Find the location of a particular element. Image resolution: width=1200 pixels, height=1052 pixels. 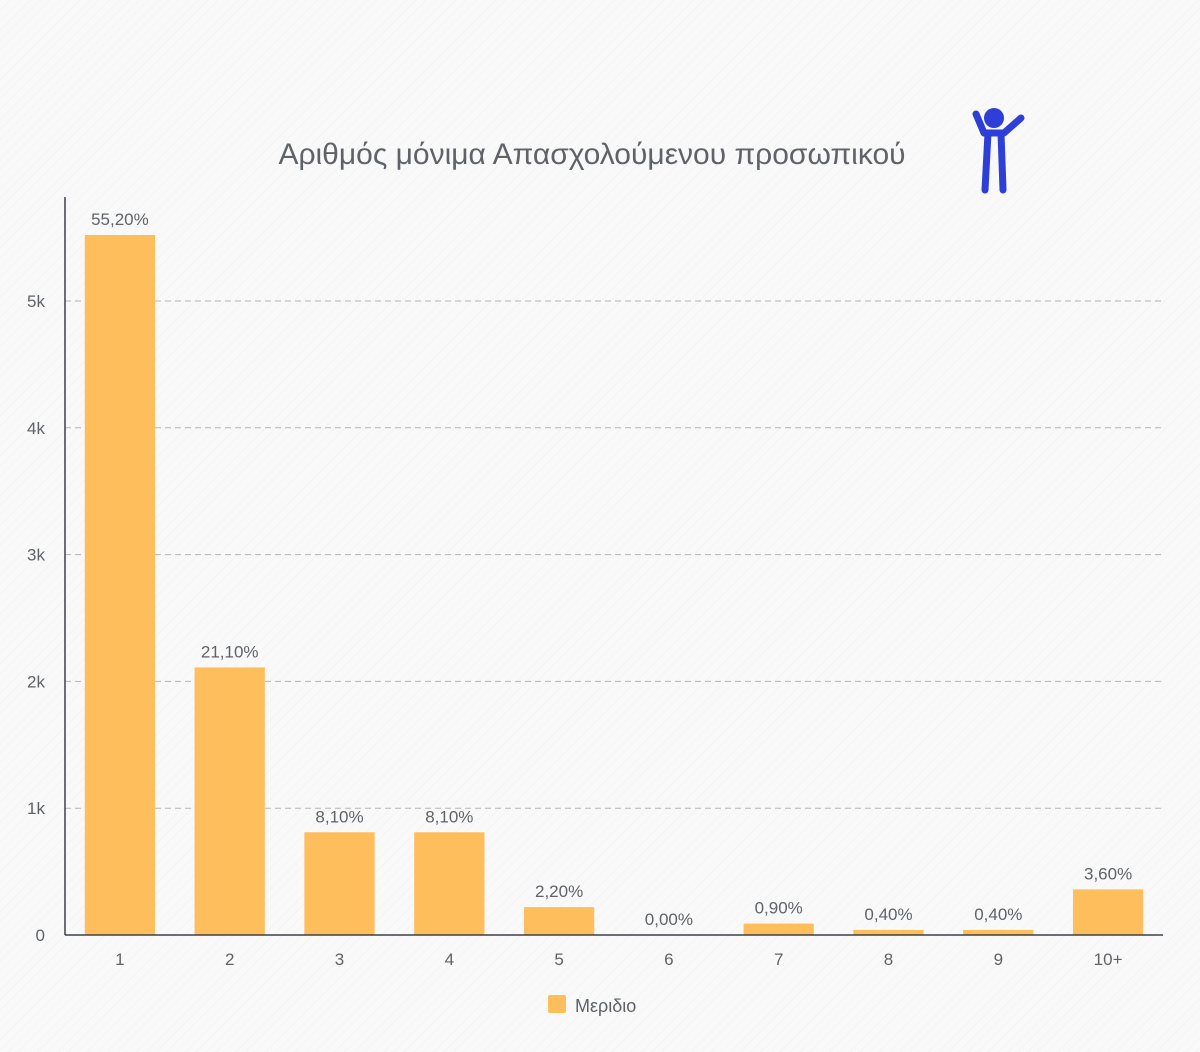

y-tick-label: 0 is located at coordinates (40, 935).